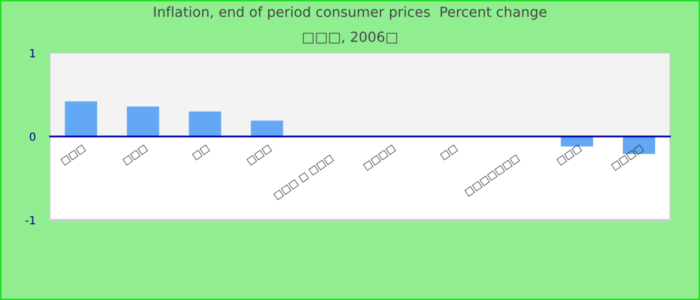  Describe the element at coordinates (31, 220) in the screenshot. I see `y-tick-label: -1` at that location.